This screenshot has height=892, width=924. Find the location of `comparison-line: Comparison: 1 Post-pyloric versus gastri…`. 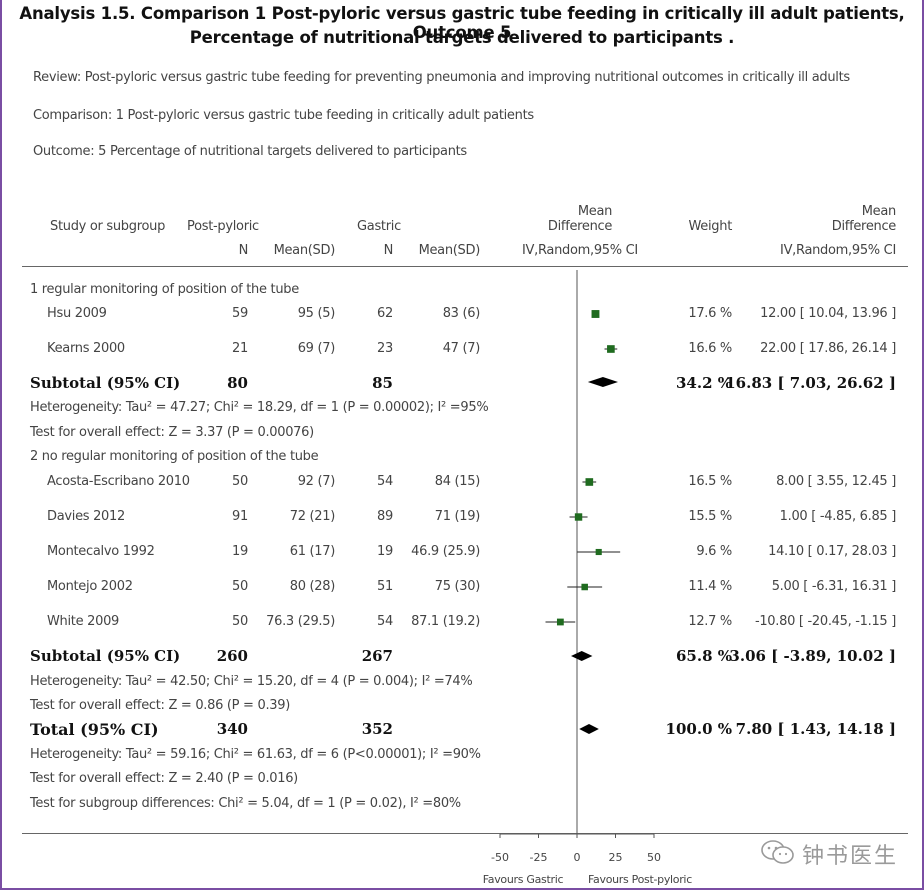

comparison-line: Comparison: 1 Post-pyloric versus gastri… is located at coordinates (283, 115).